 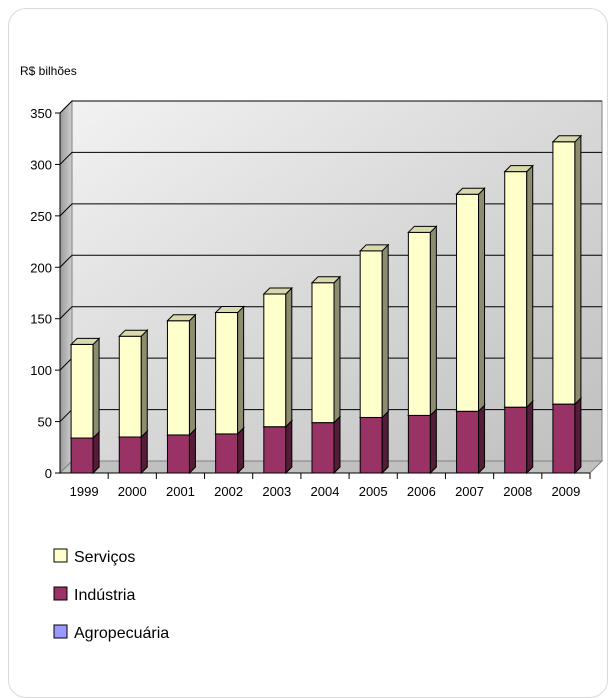 I want to click on y-tick-label: 350, so click(x=41, y=113).